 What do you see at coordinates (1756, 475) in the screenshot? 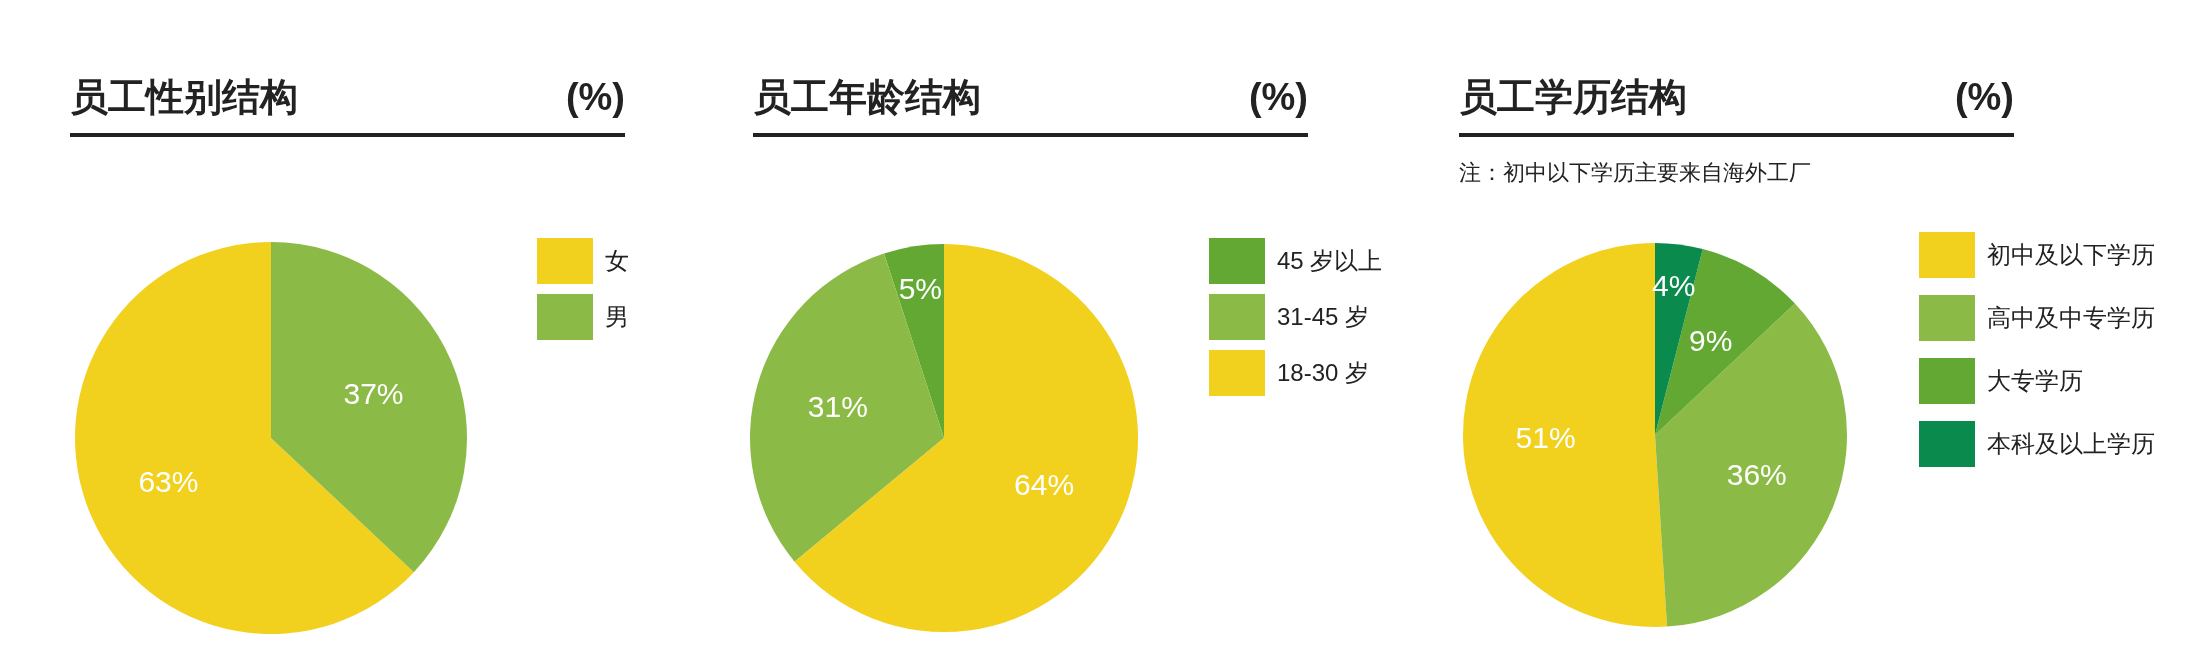
I see `data-label: 36%` at bounding box center [1756, 475].